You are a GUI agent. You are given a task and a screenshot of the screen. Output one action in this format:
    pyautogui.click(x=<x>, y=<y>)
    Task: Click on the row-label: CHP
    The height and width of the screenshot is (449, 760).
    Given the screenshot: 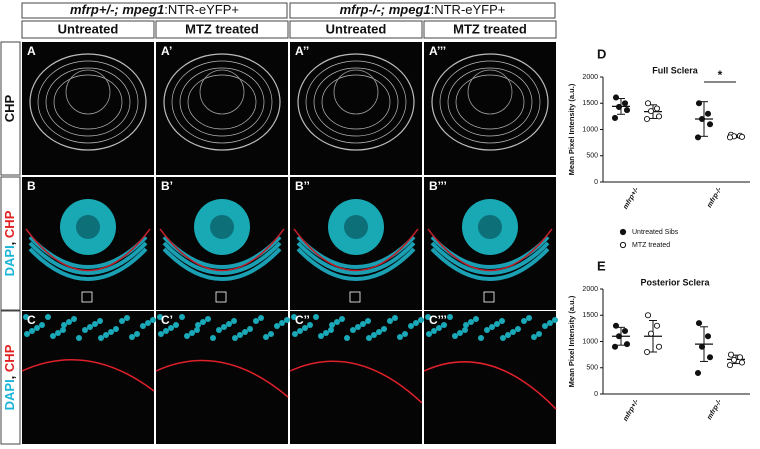 What is the action you would take?
    pyautogui.click(x=9, y=108)
    